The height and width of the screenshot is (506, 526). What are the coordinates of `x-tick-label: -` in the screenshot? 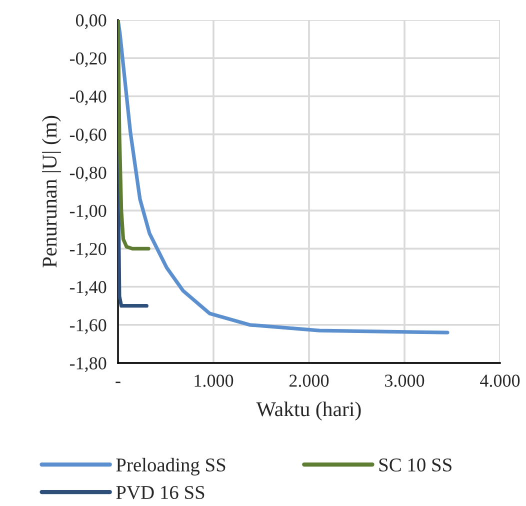 It's located at (118, 383).